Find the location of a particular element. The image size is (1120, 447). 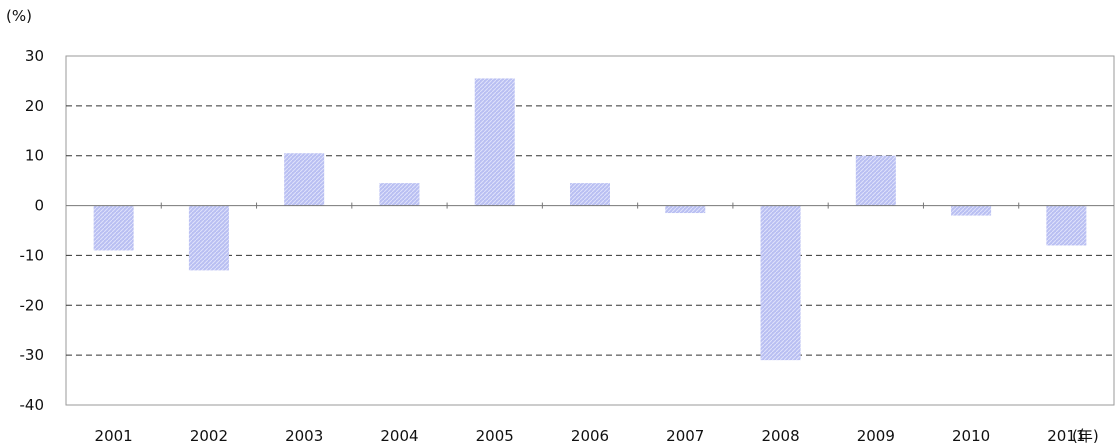

x-tick-label: 2002 is located at coordinates (209, 435).